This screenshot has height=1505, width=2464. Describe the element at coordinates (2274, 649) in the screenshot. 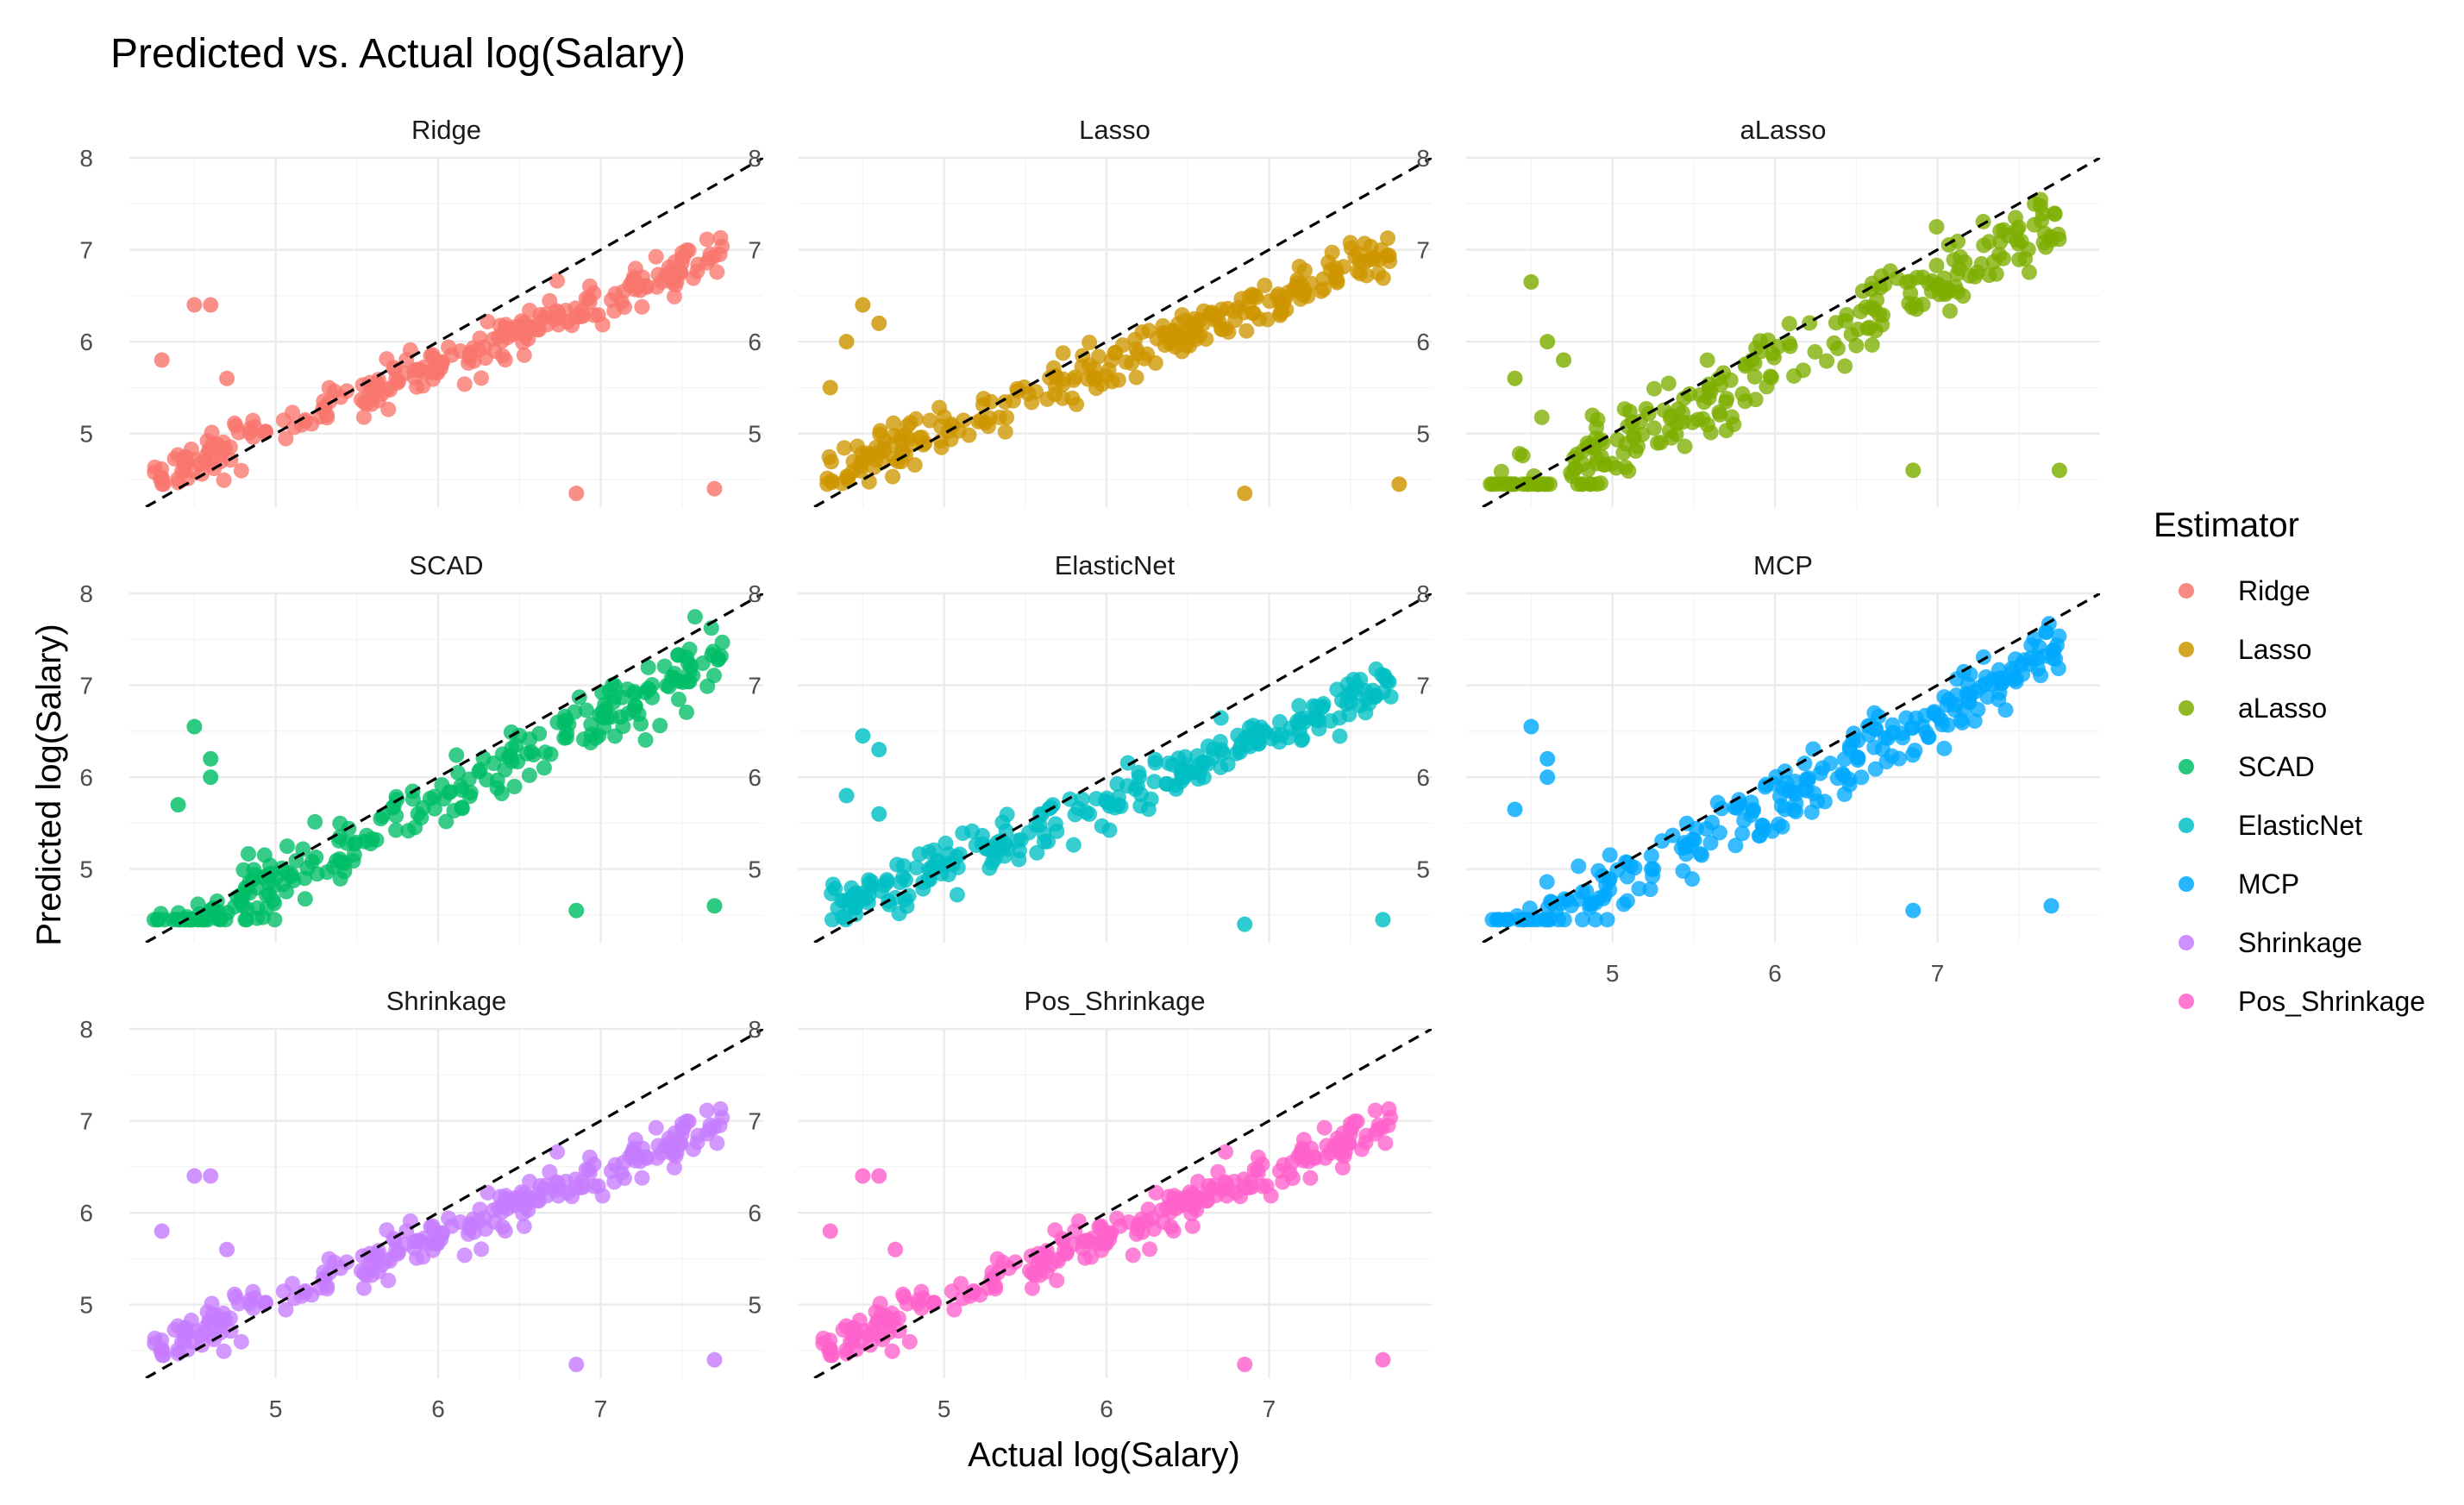

I see `legend-label: Lasso` at that location.